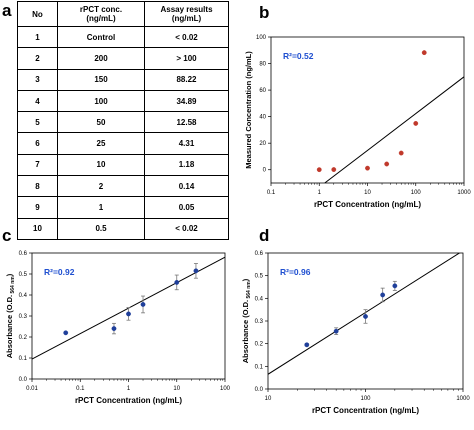 The width and height of the screenshot is (474, 430). I want to click on r-squared-annotation: R²=0.92, so click(59, 272).